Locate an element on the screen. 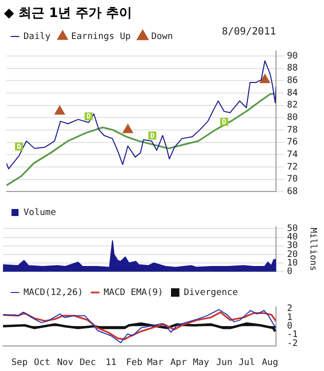  legend-label: Down is located at coordinates (162, 37).